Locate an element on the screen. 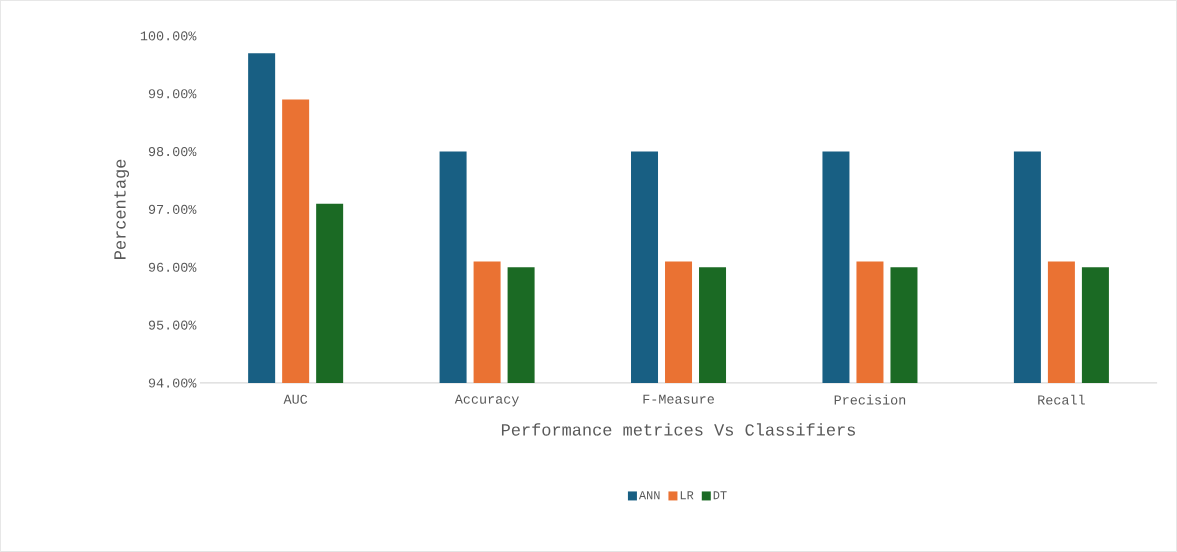  y-tick-label: 99.00% is located at coordinates (172, 94).